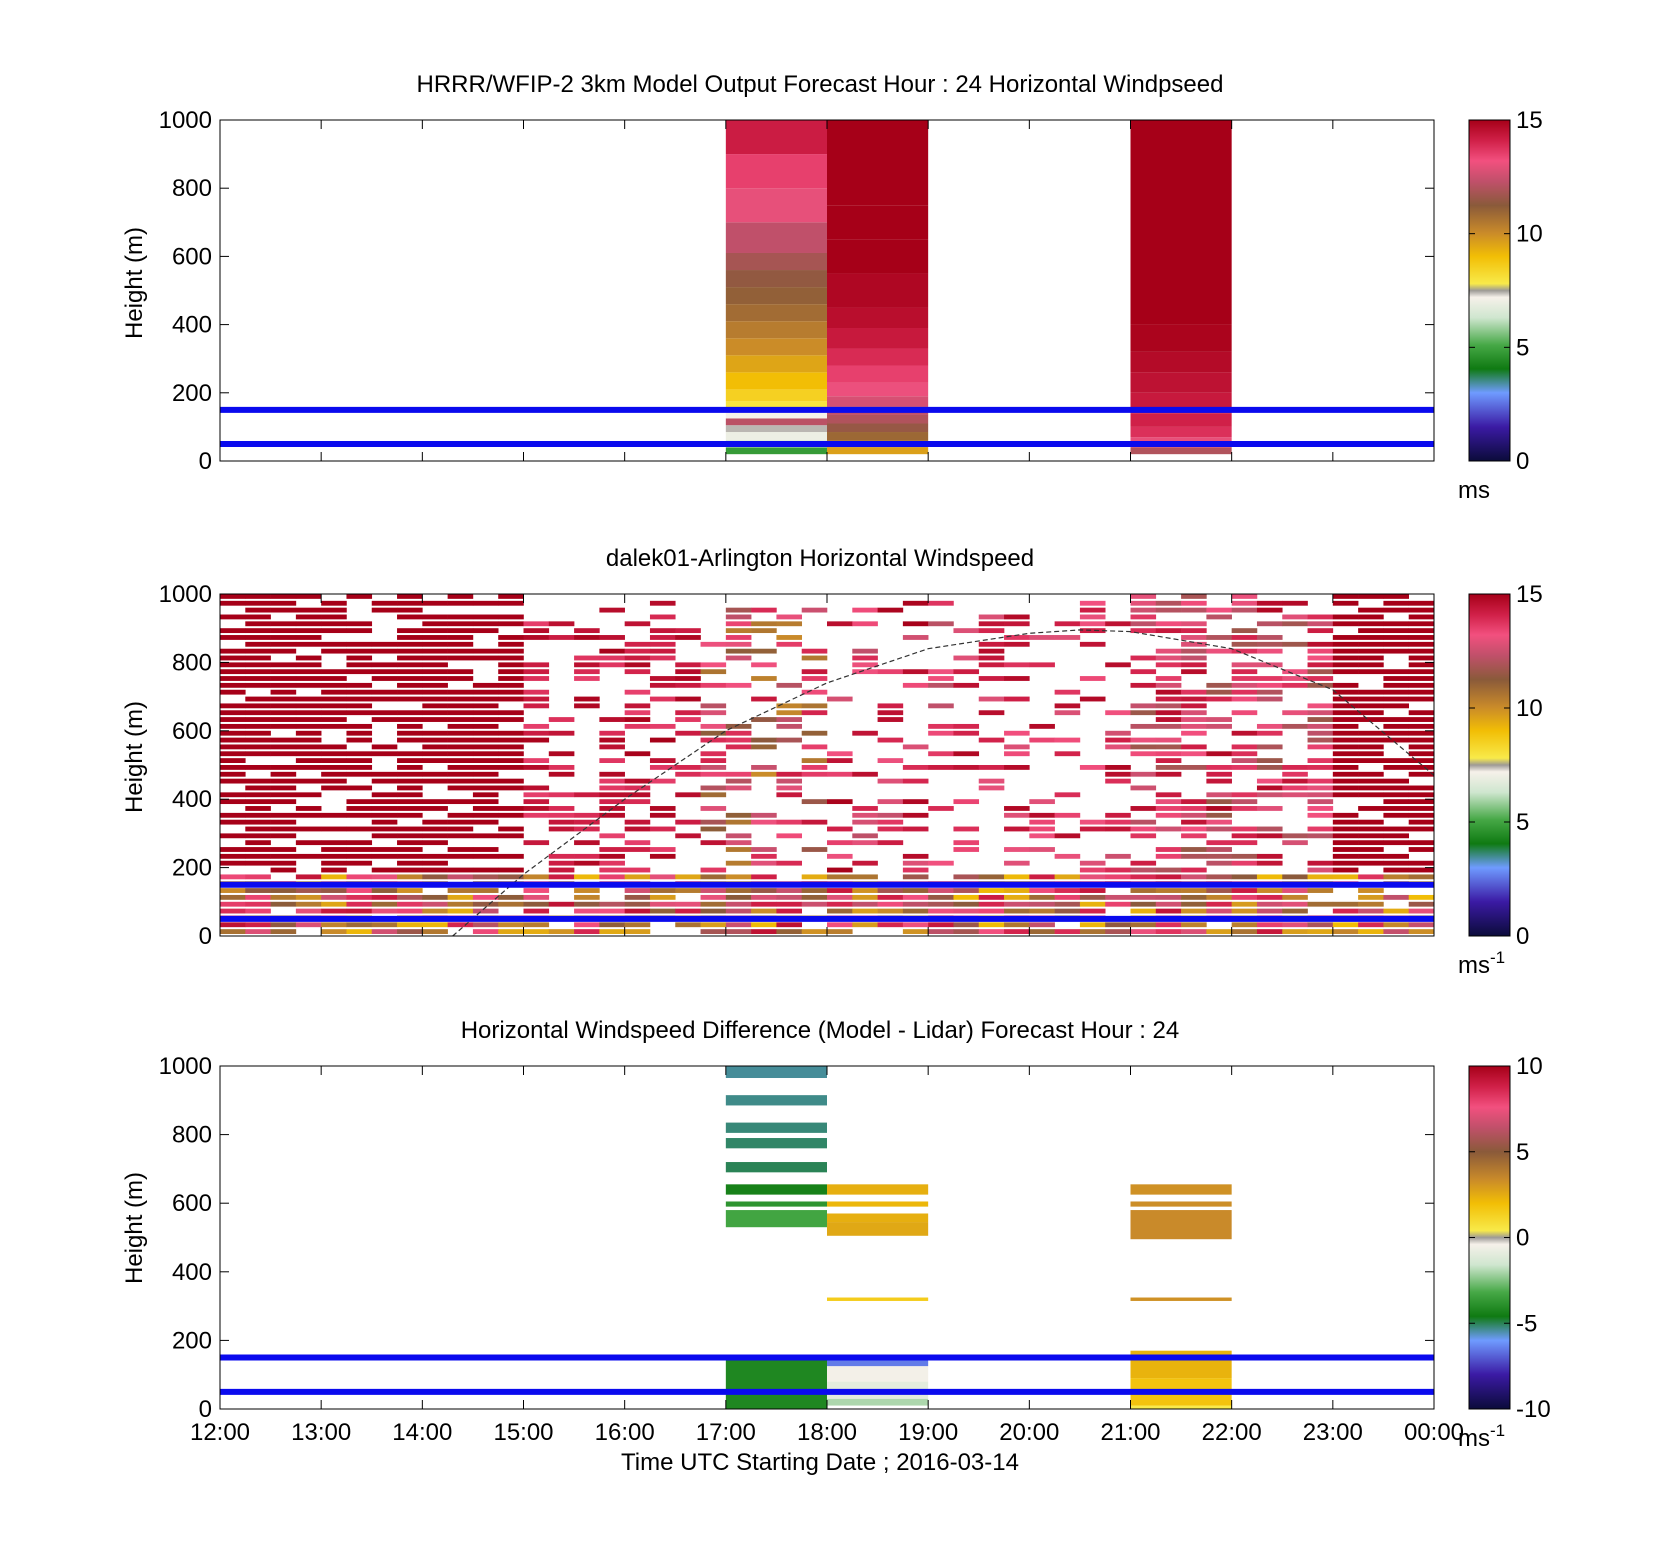 This screenshot has height=1561, width=1680. Describe the element at coordinates (185, 594) in the screenshot. I see `y-tick-label: 1000` at that location.